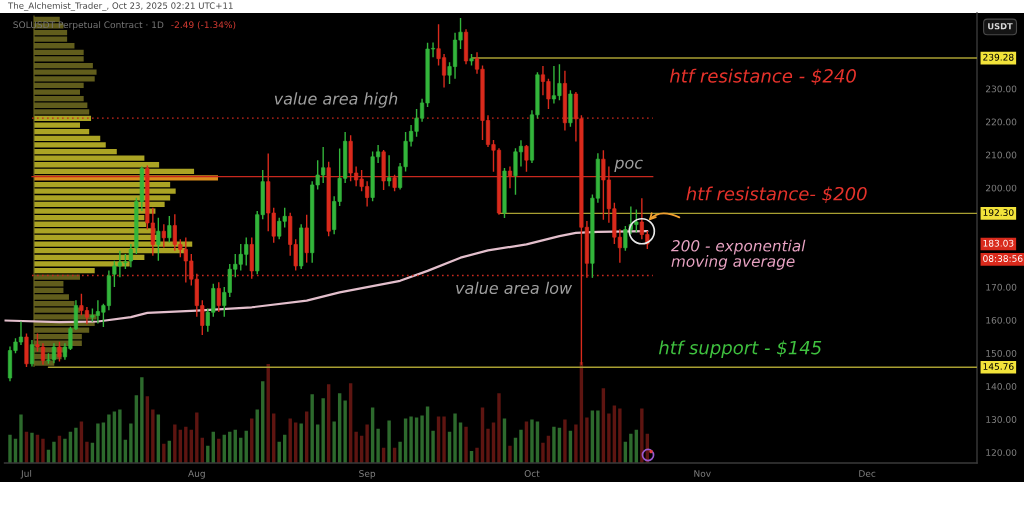 Image resolution: width=1024 pixels, height=519 pixels. I want to click on x-tick-label: Sep, so click(367, 474).